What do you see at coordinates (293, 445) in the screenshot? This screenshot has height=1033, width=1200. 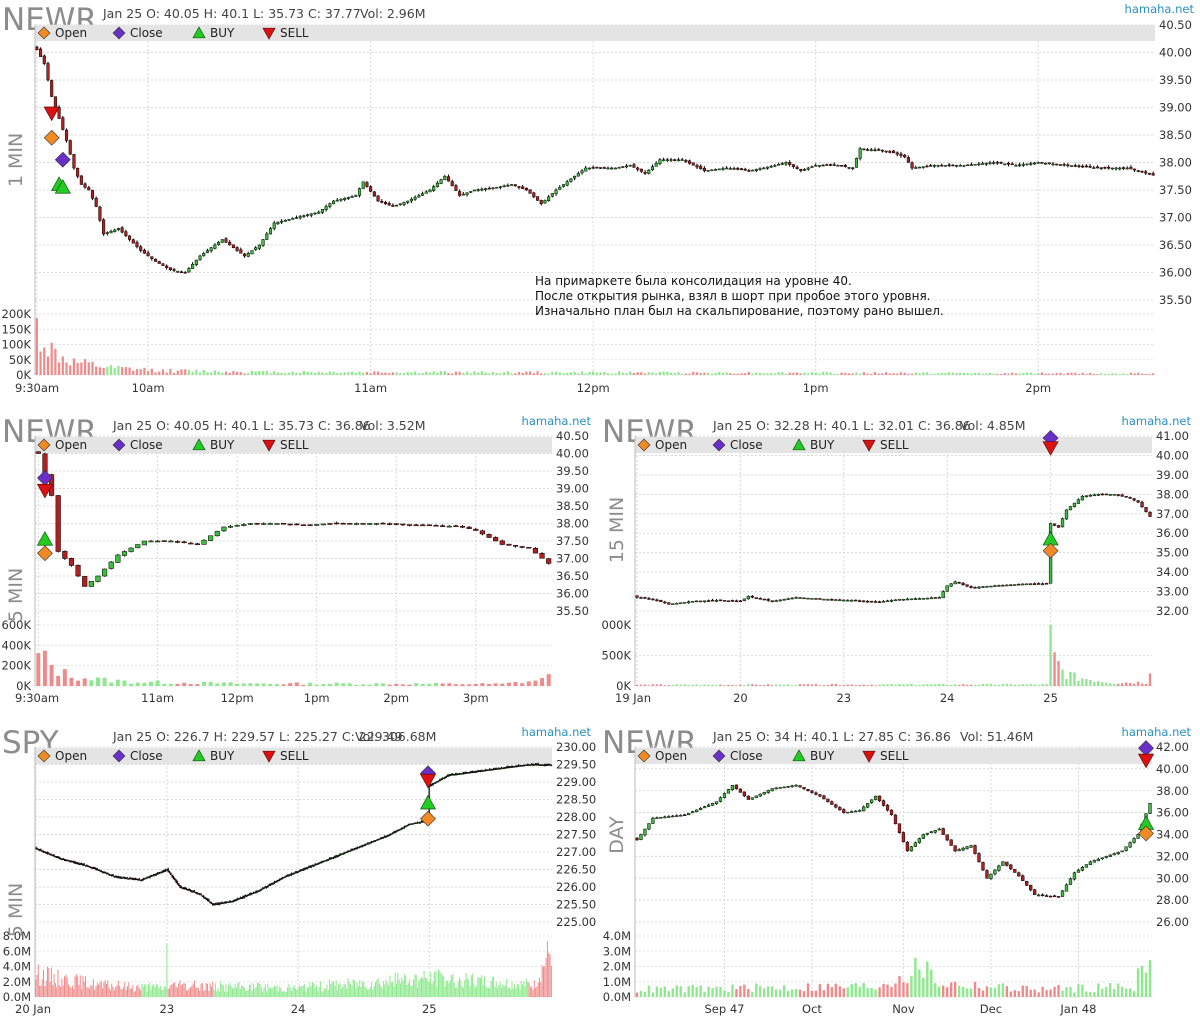 I see `legend-bar` at bounding box center [293, 445].